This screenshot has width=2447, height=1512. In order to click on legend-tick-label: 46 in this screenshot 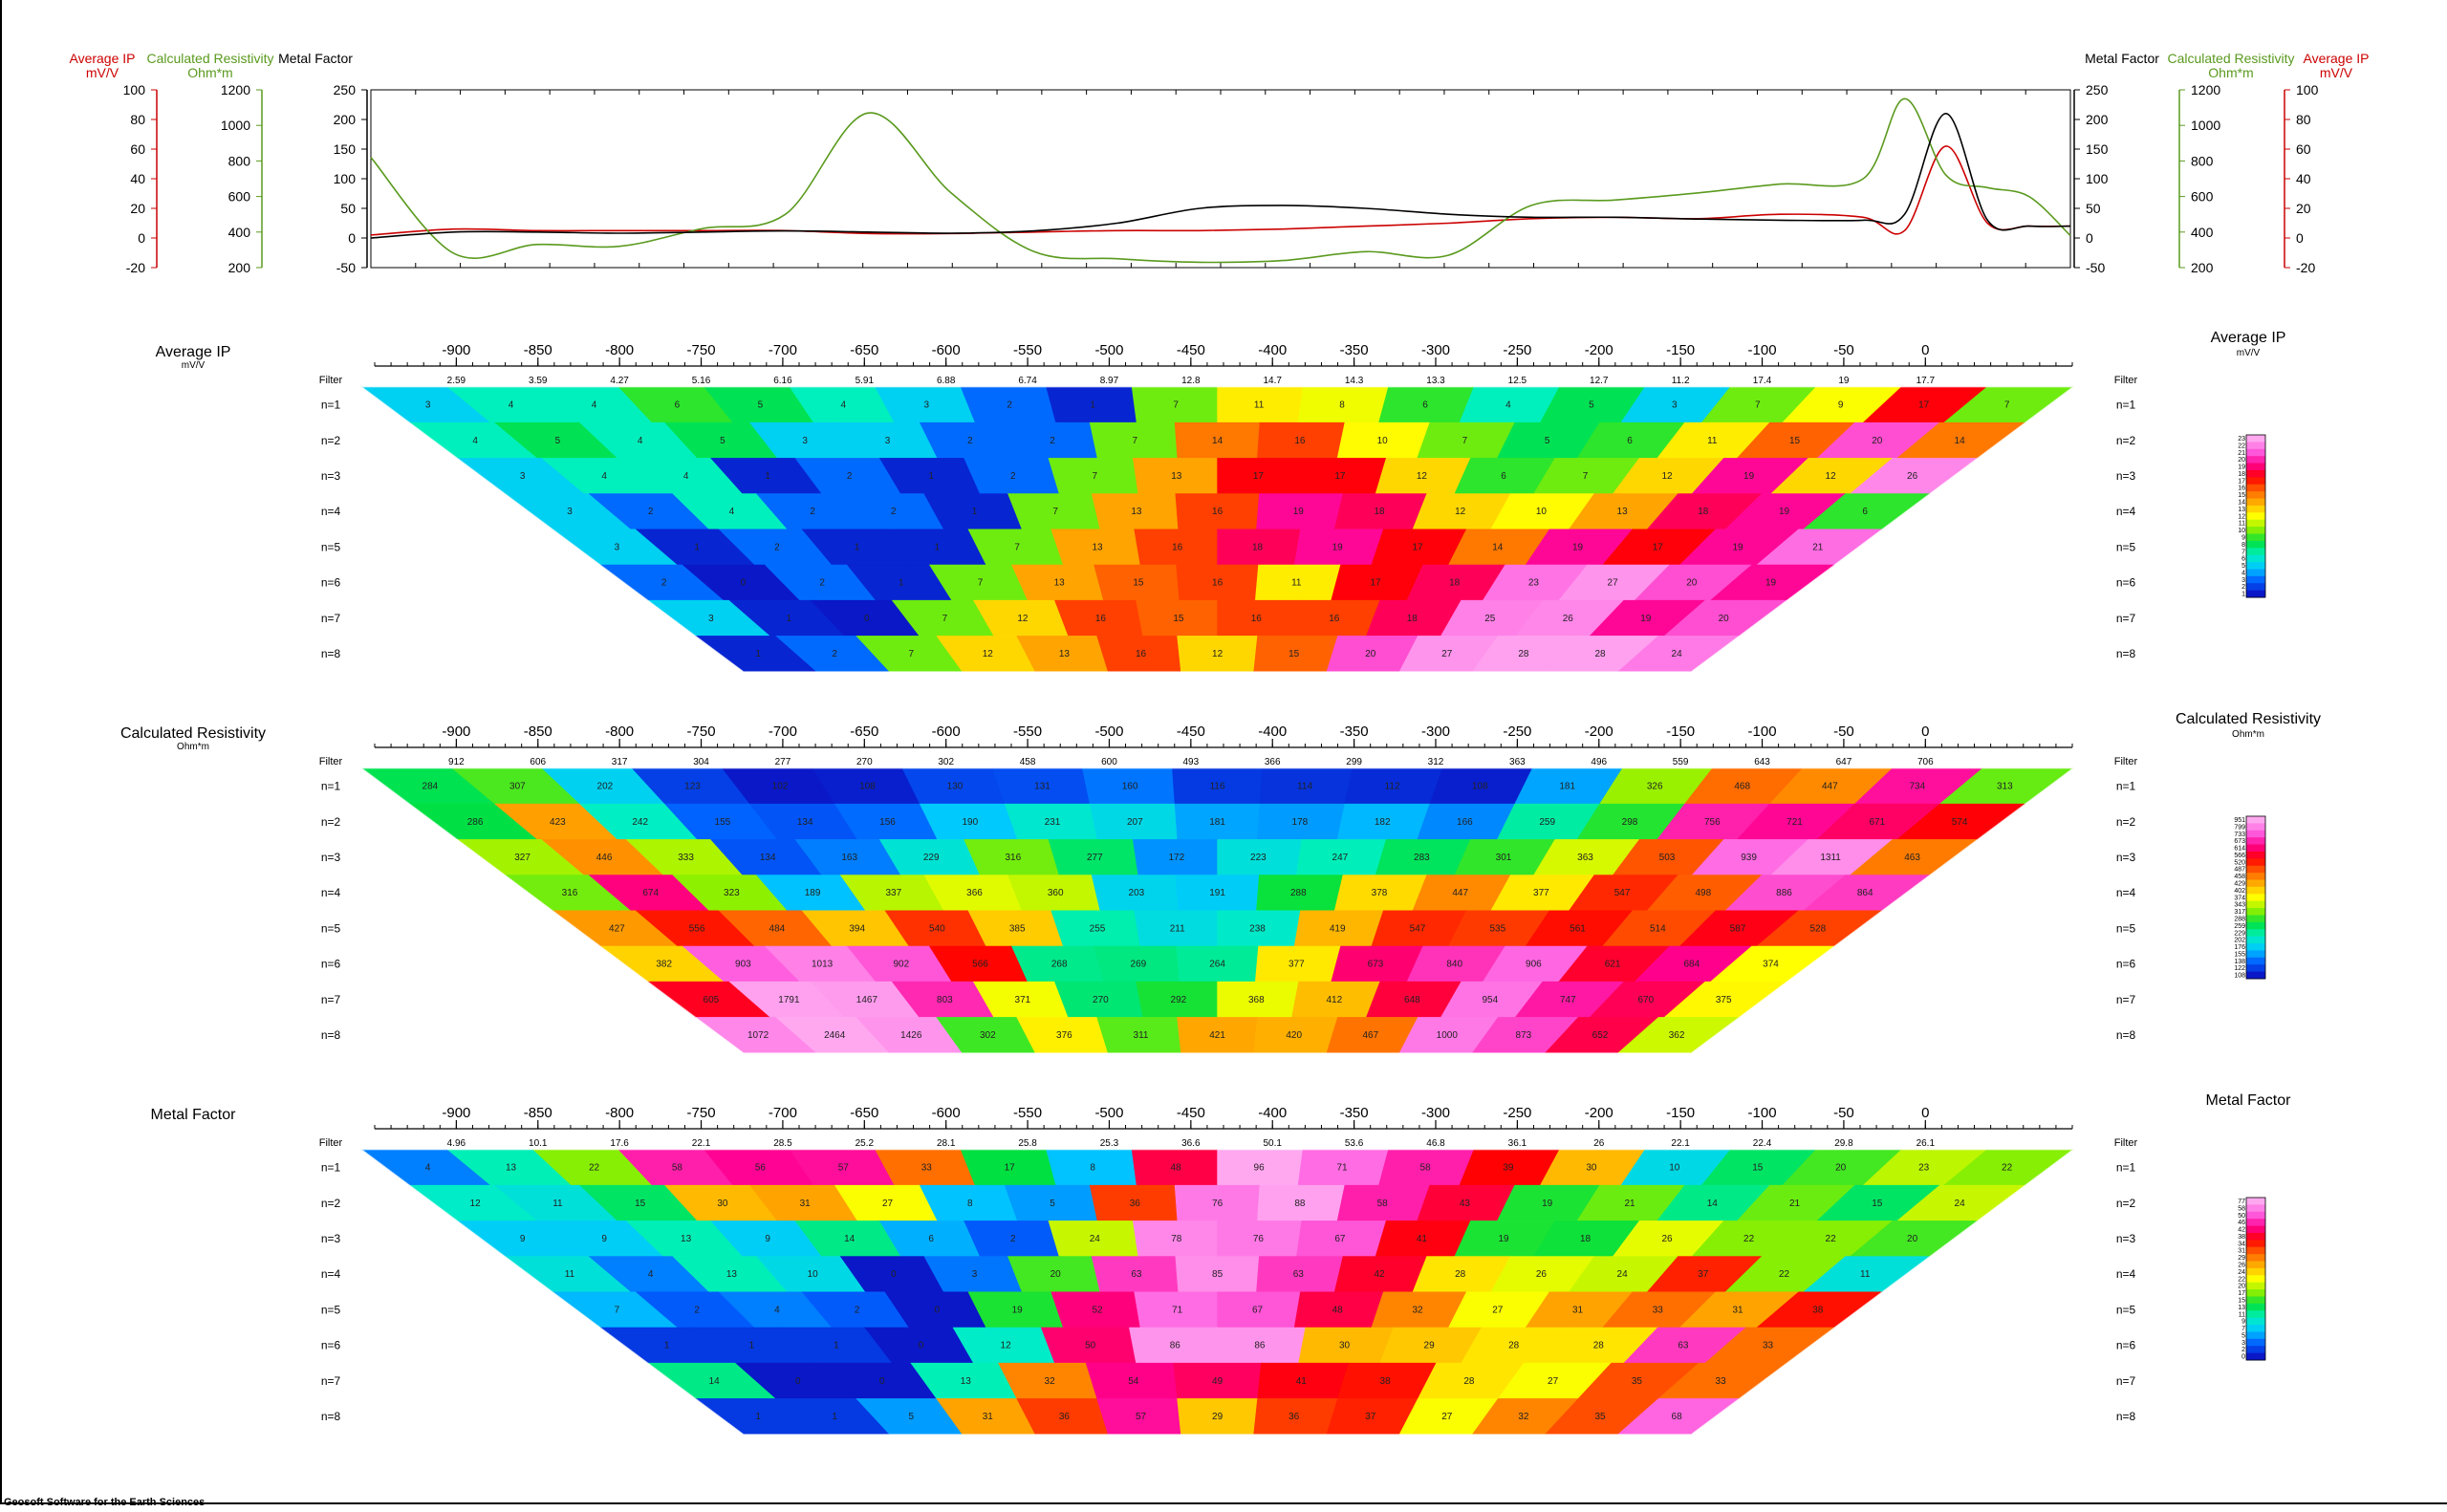, I will do `click(2241, 1223)`.